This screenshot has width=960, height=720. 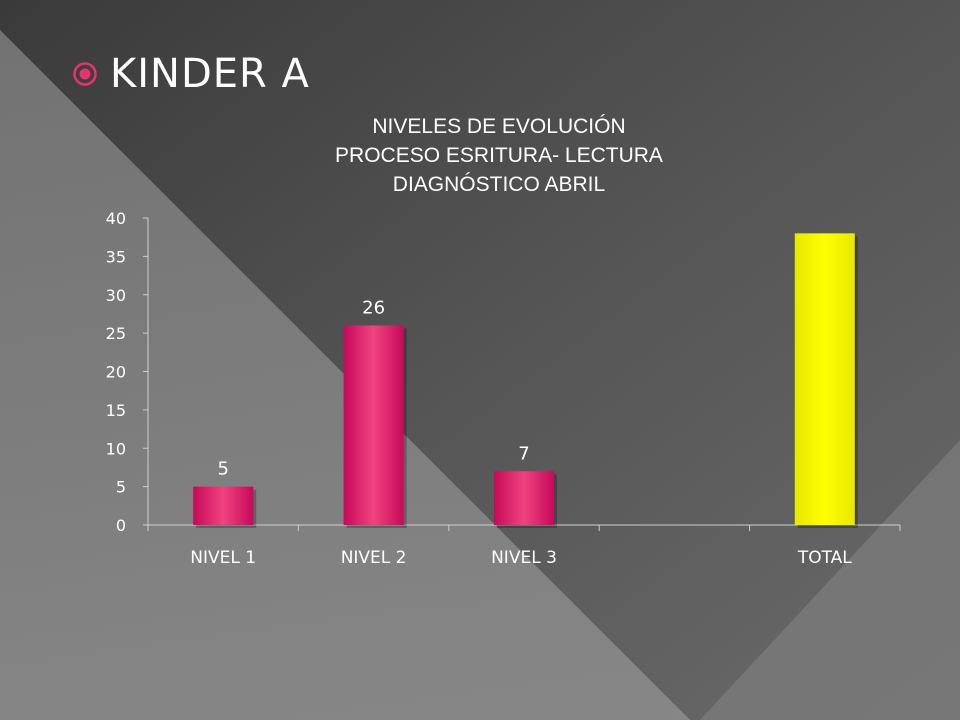 I want to click on y-tick-label: 30, so click(x=116, y=295).